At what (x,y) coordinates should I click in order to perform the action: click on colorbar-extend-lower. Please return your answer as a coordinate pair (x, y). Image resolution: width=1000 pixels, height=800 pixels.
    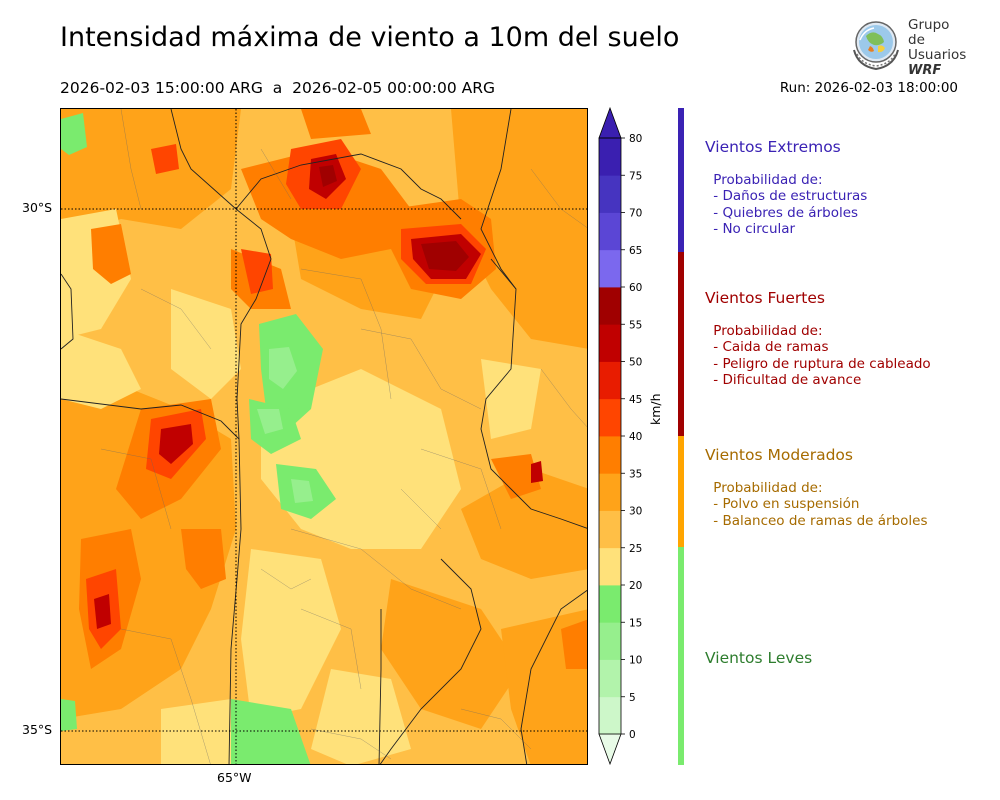
    Looking at the image, I should click on (610, 749).